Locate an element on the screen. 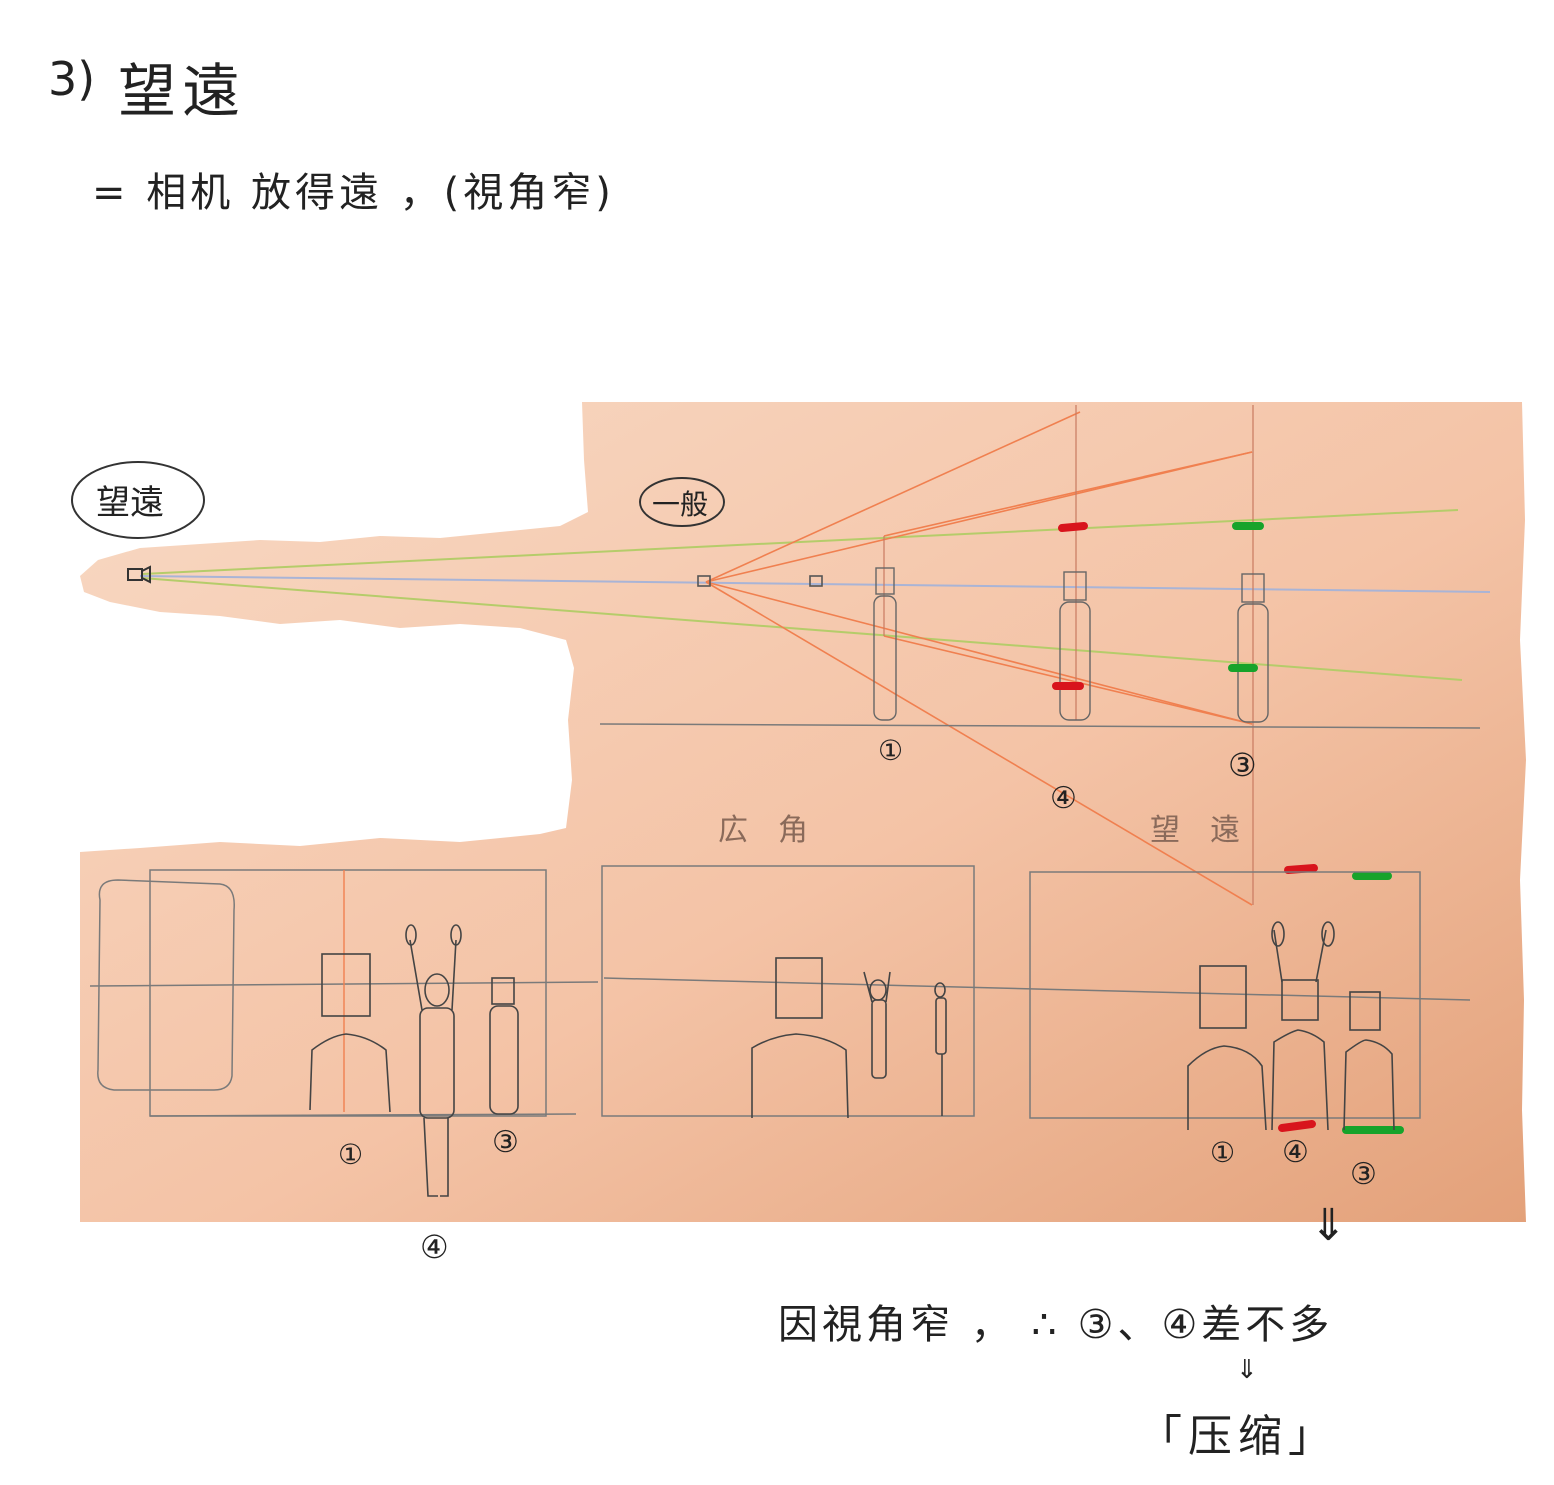 The image size is (1554, 1485). frame-left-marker-3: ③ is located at coordinates (505, 1142).